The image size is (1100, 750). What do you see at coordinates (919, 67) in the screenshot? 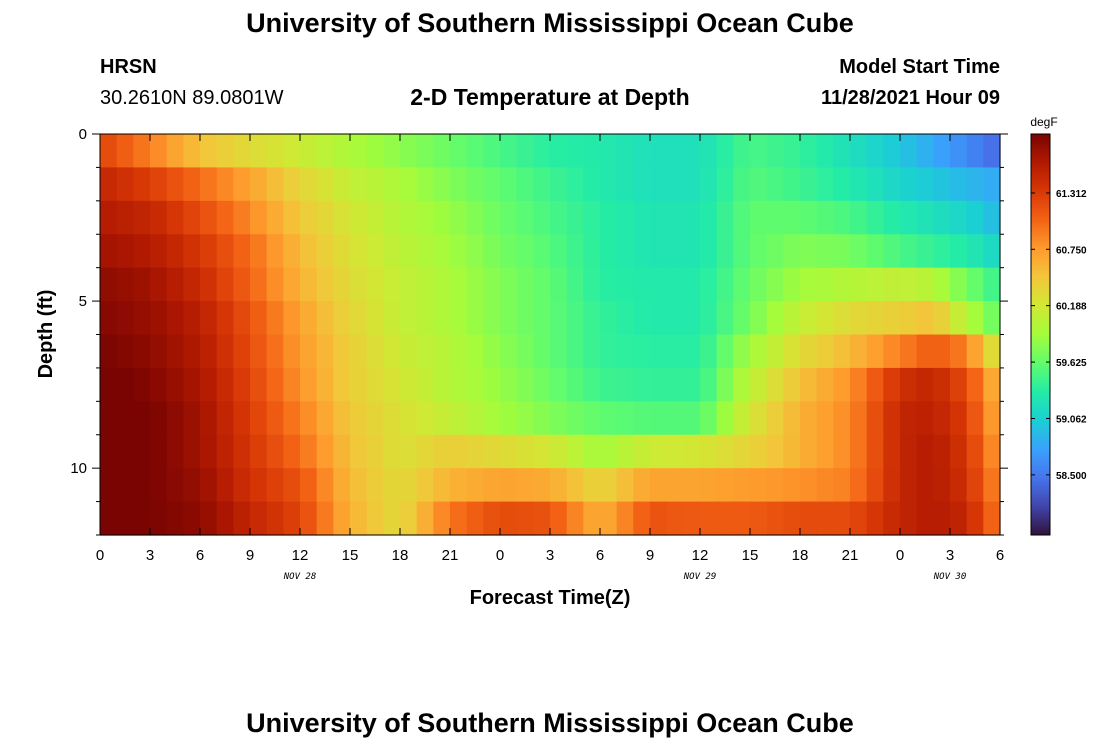
I see `model-start-label: Model Start Time` at bounding box center [919, 67].